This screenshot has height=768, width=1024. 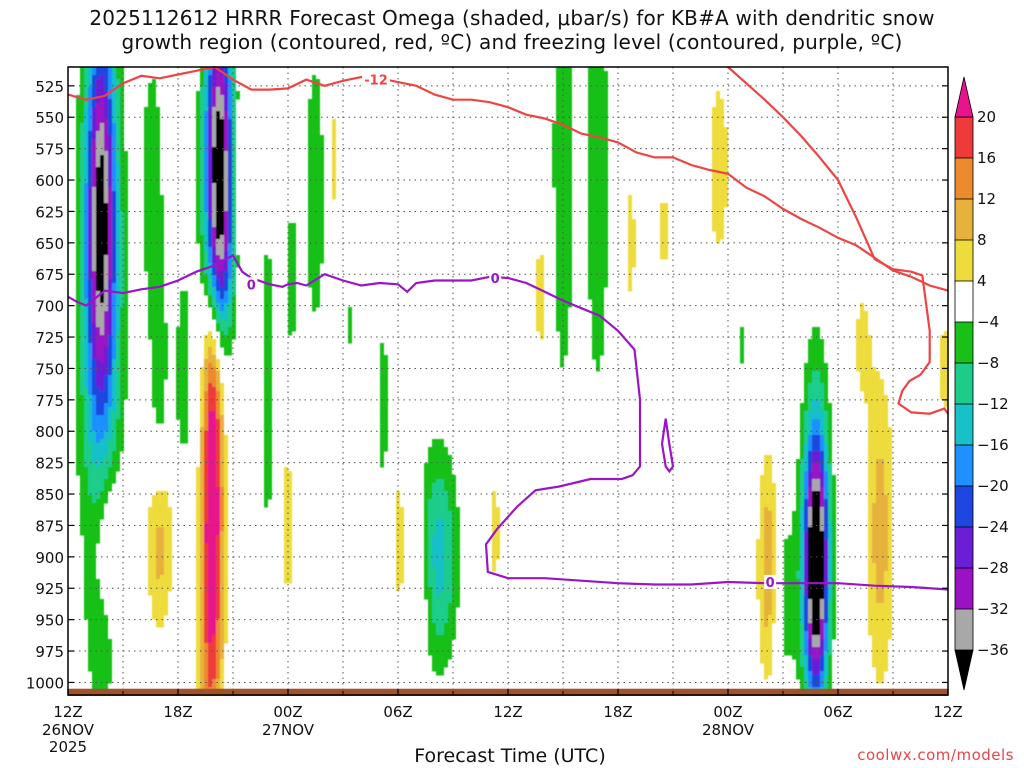 I want to click on colorbar-bin, so click(x=964, y=629).